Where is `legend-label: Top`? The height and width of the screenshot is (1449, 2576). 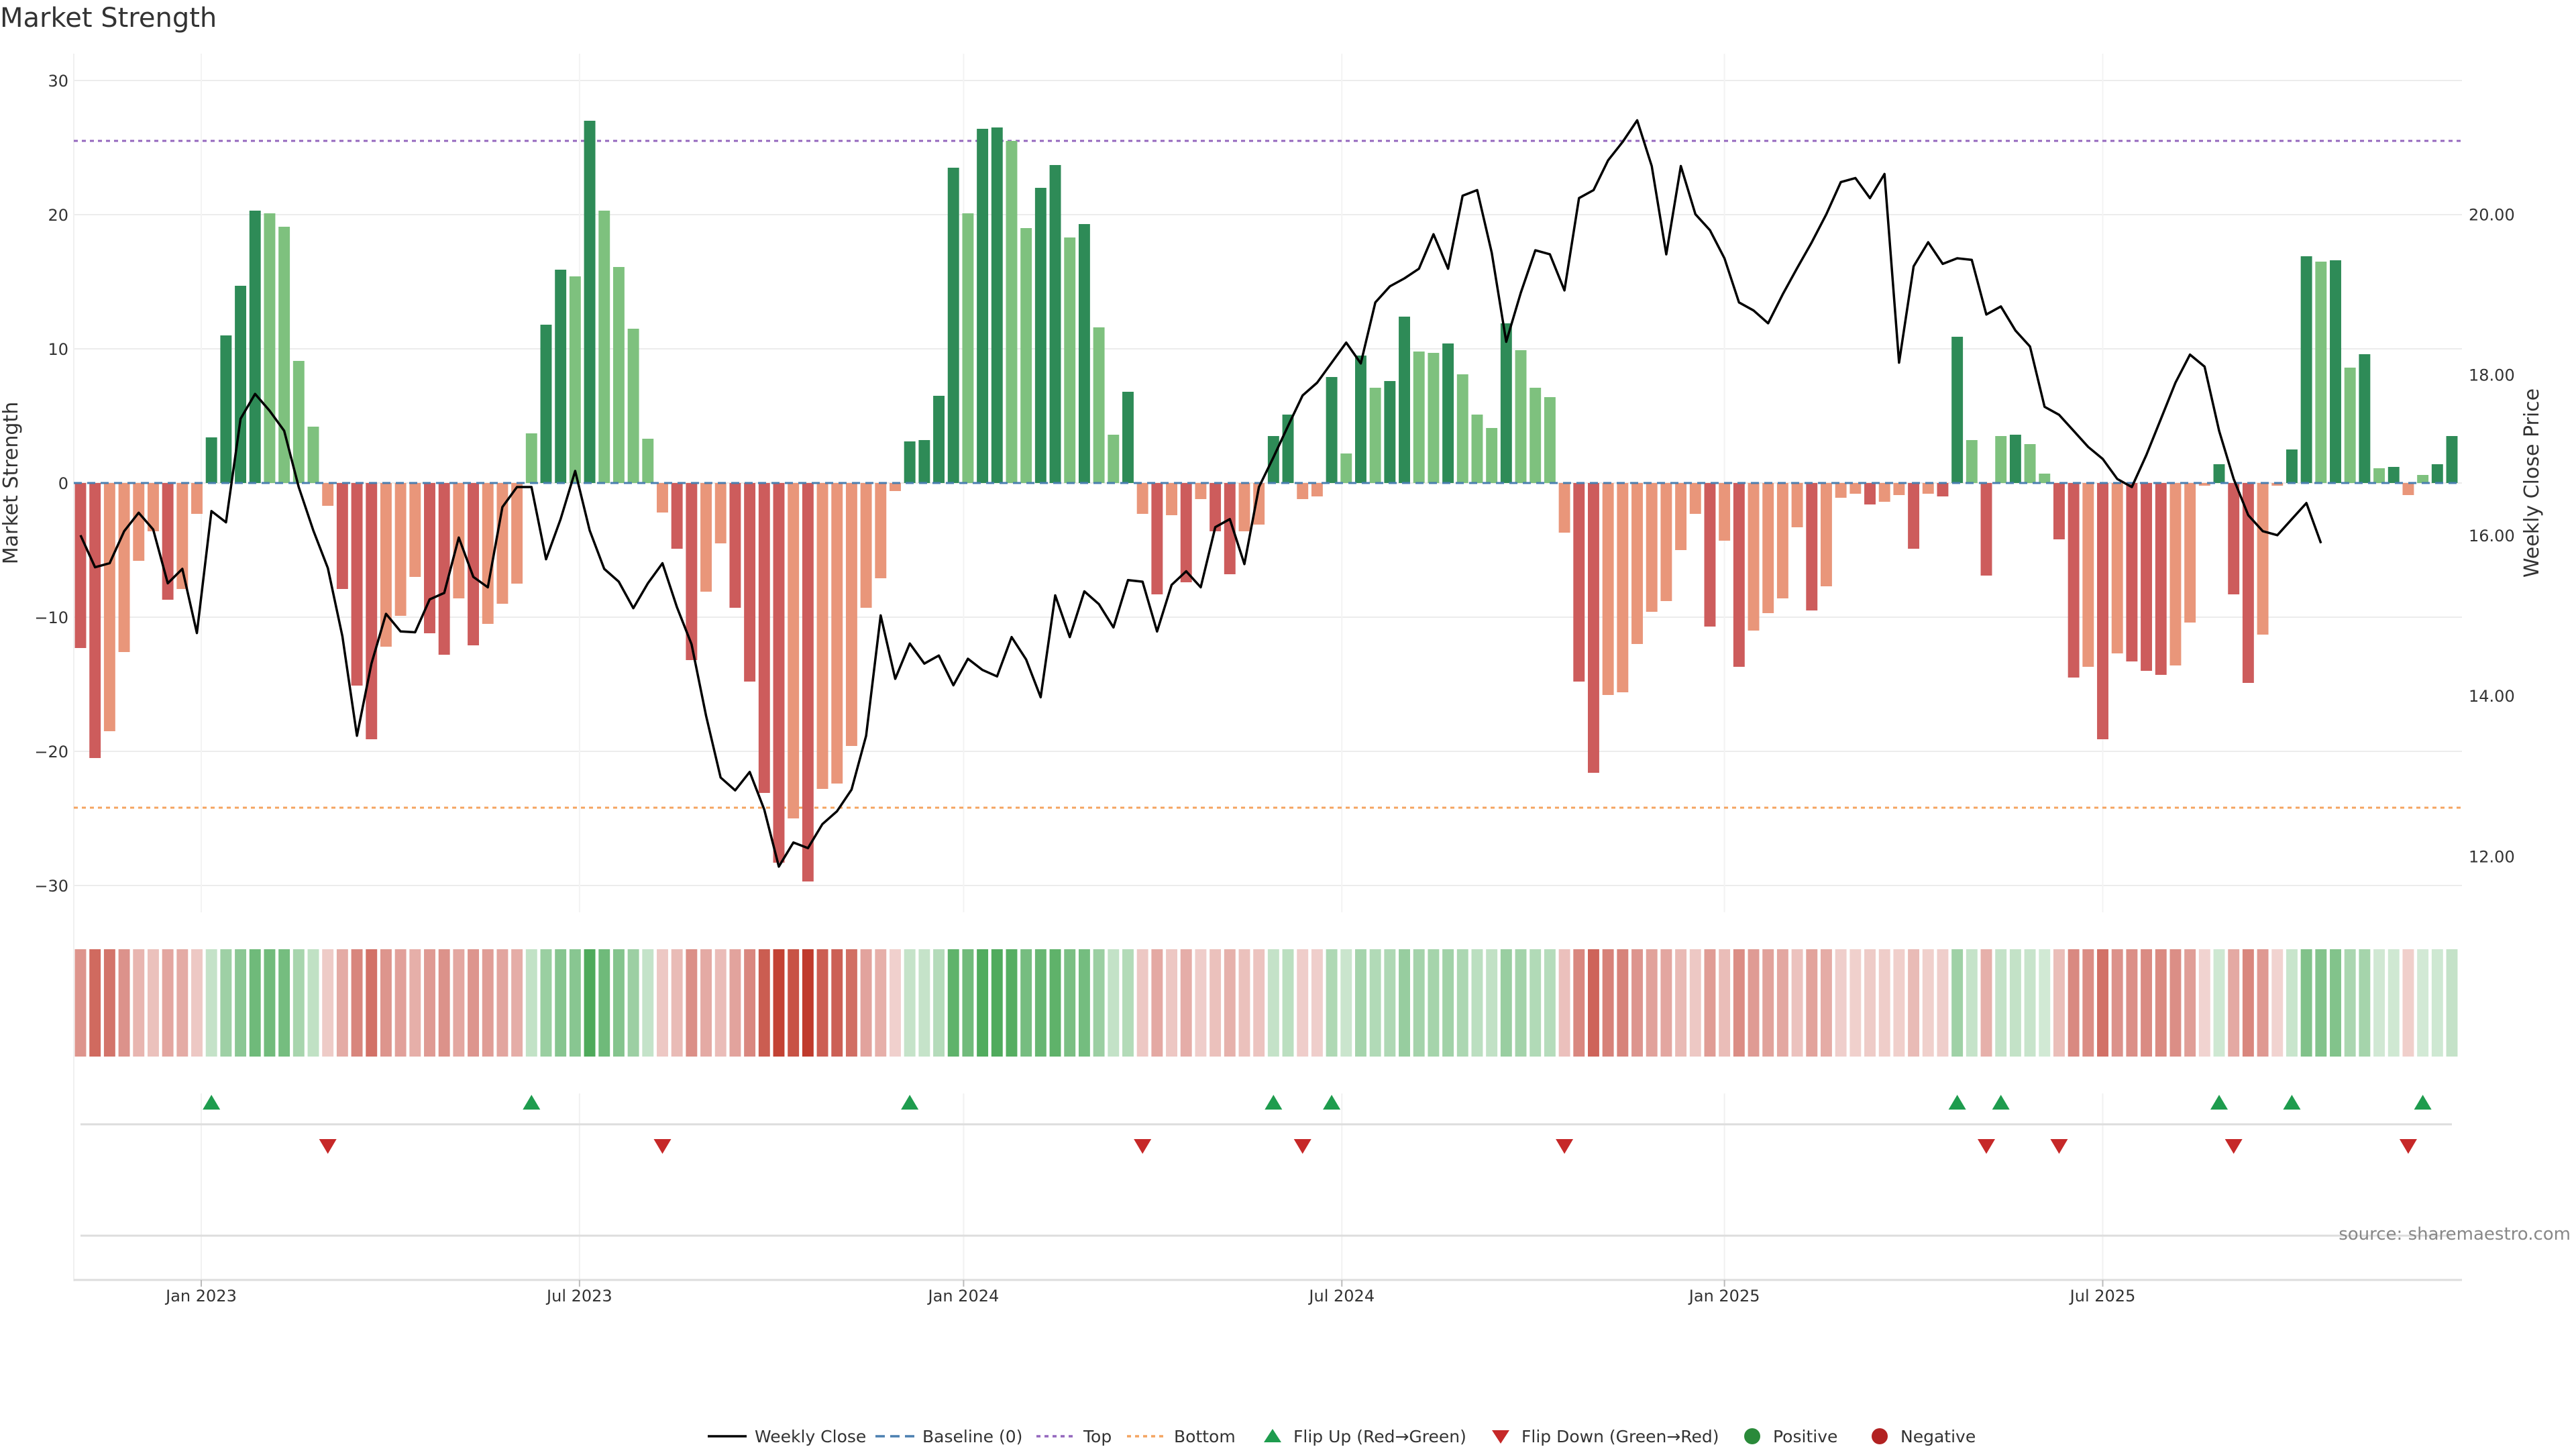
legend-label: Top is located at coordinates (1097, 1436).